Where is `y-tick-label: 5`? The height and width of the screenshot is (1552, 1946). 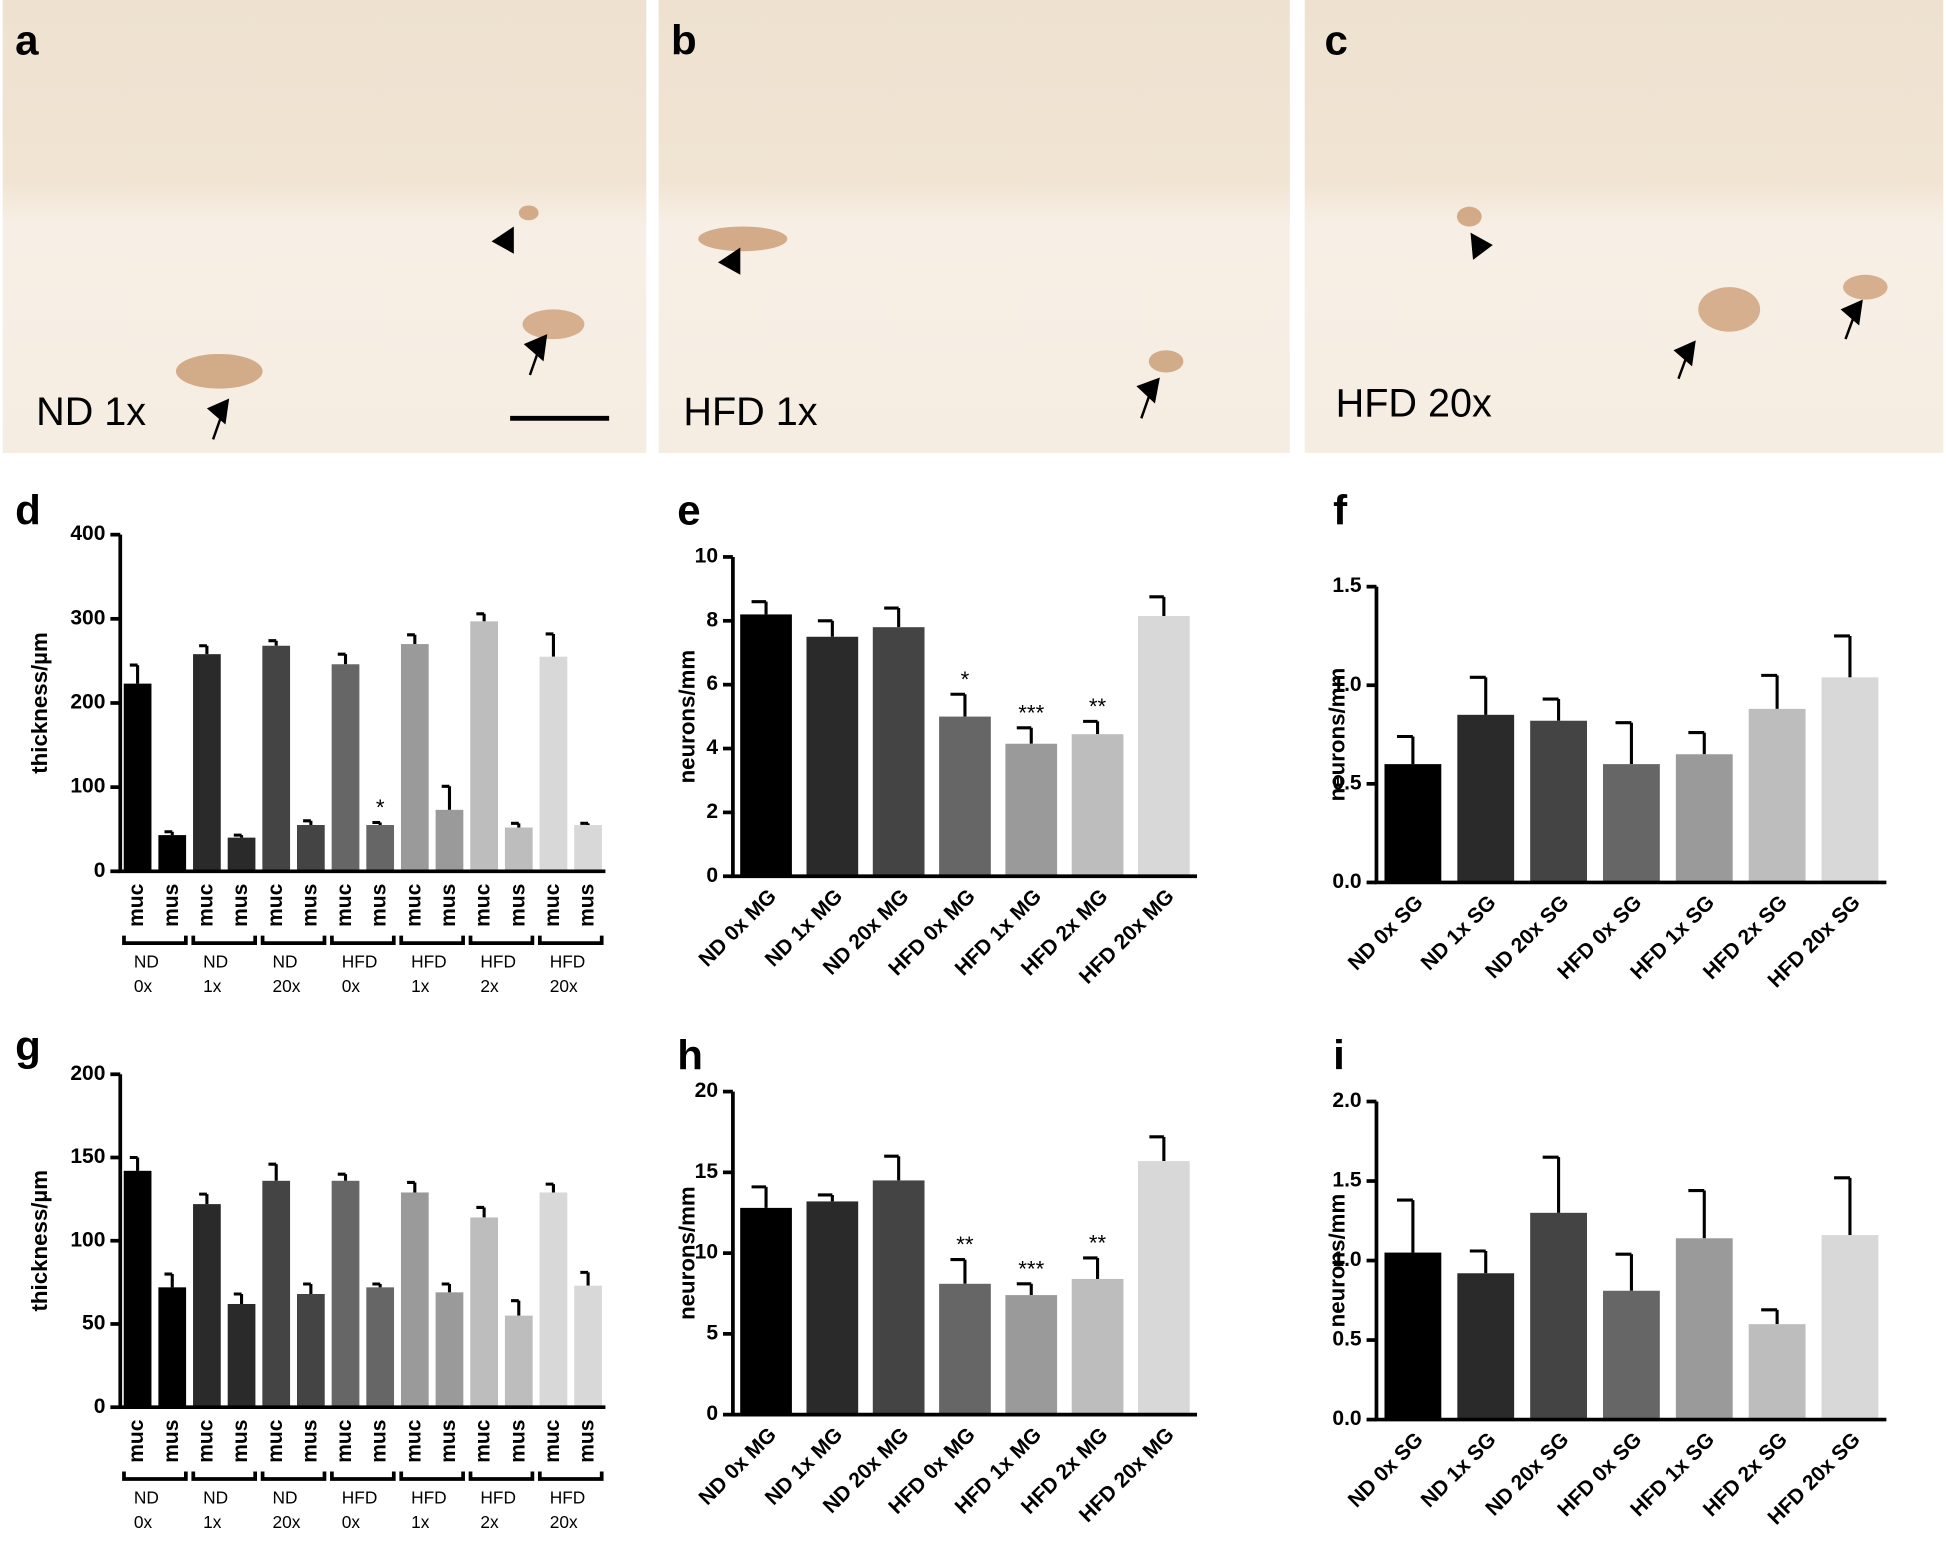 y-tick-label: 5 is located at coordinates (712, 1332).